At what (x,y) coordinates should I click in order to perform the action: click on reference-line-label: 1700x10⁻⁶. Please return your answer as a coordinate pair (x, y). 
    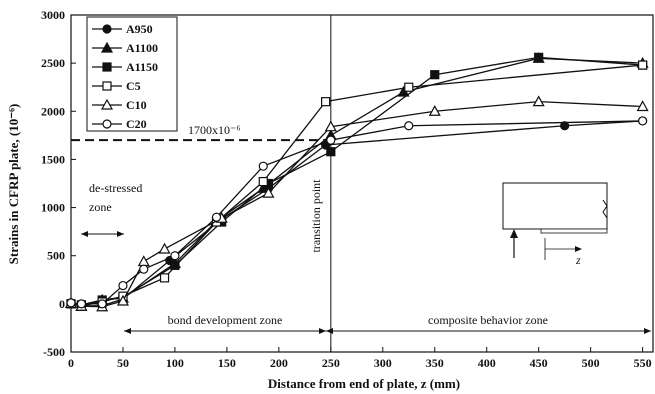
    Looking at the image, I should click on (214, 130).